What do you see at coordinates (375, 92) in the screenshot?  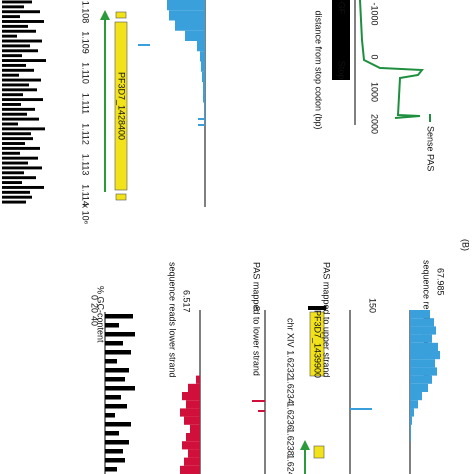 I see `inset-tick: 1000` at bounding box center [375, 92].